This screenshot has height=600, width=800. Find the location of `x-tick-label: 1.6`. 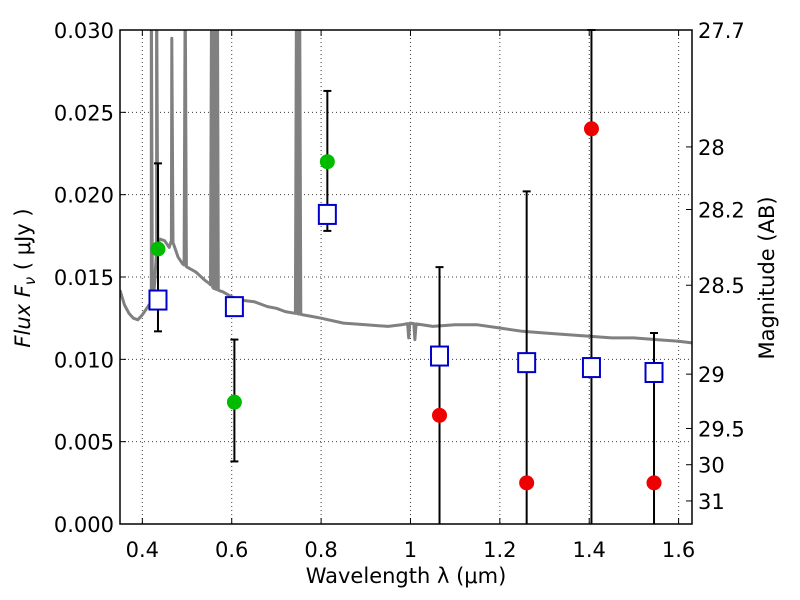

x-tick-label: 1.6 is located at coordinates (678, 550).